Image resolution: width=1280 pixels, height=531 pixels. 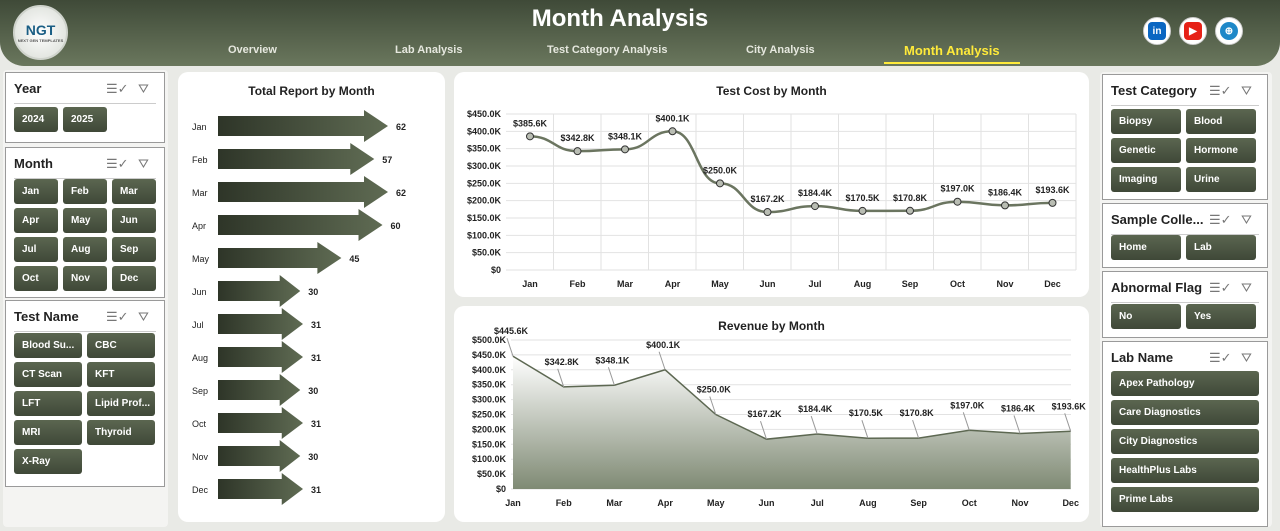 What do you see at coordinates (917, 413) in the screenshot?
I see `data-label: $170.8K` at bounding box center [917, 413].